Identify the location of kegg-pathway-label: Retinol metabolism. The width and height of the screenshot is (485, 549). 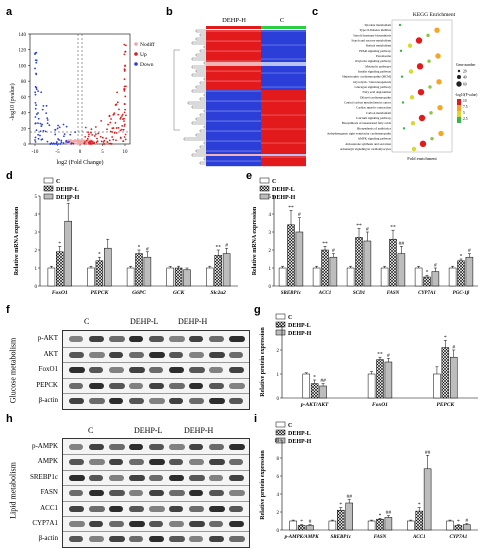
(379, 46).